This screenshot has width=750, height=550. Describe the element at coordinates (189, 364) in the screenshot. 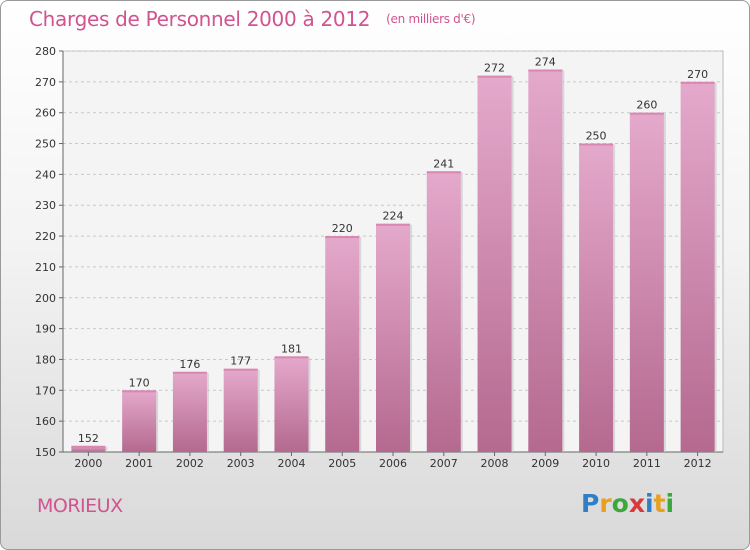

I see `data-label: 176` at that location.